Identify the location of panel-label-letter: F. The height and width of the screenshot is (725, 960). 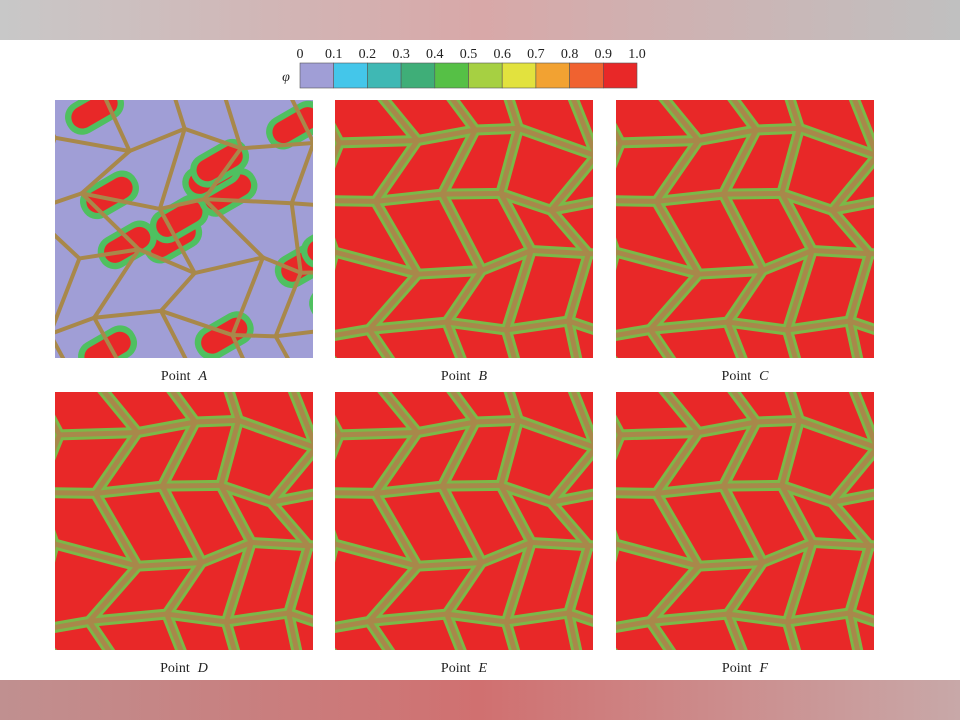
(764, 668).